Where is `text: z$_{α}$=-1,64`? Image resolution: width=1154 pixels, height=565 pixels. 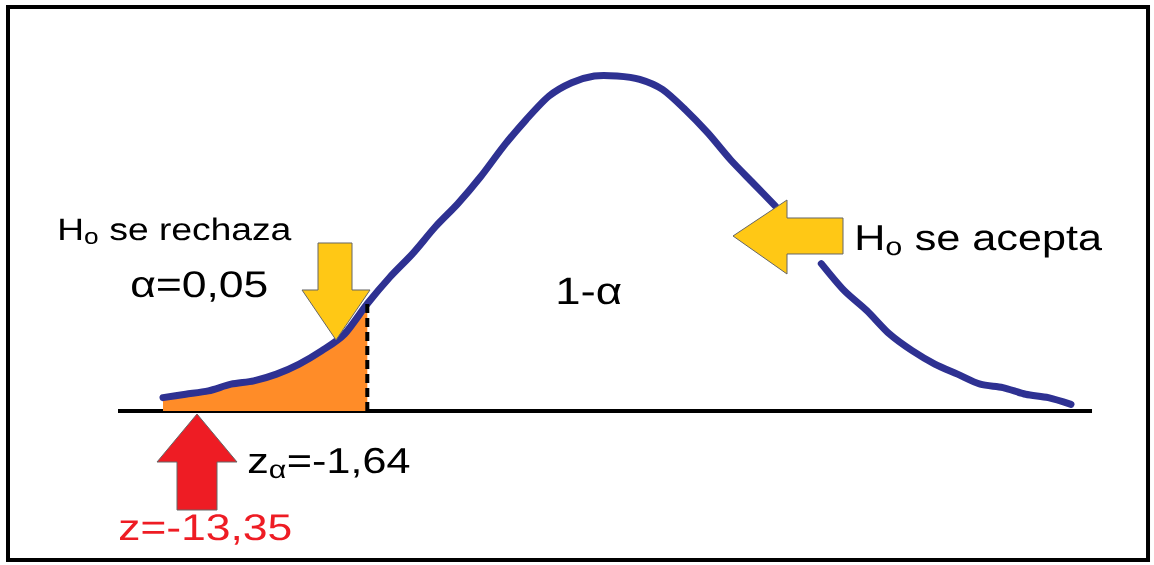 text: z$_{α}$=-1,64 is located at coordinates (329, 463).